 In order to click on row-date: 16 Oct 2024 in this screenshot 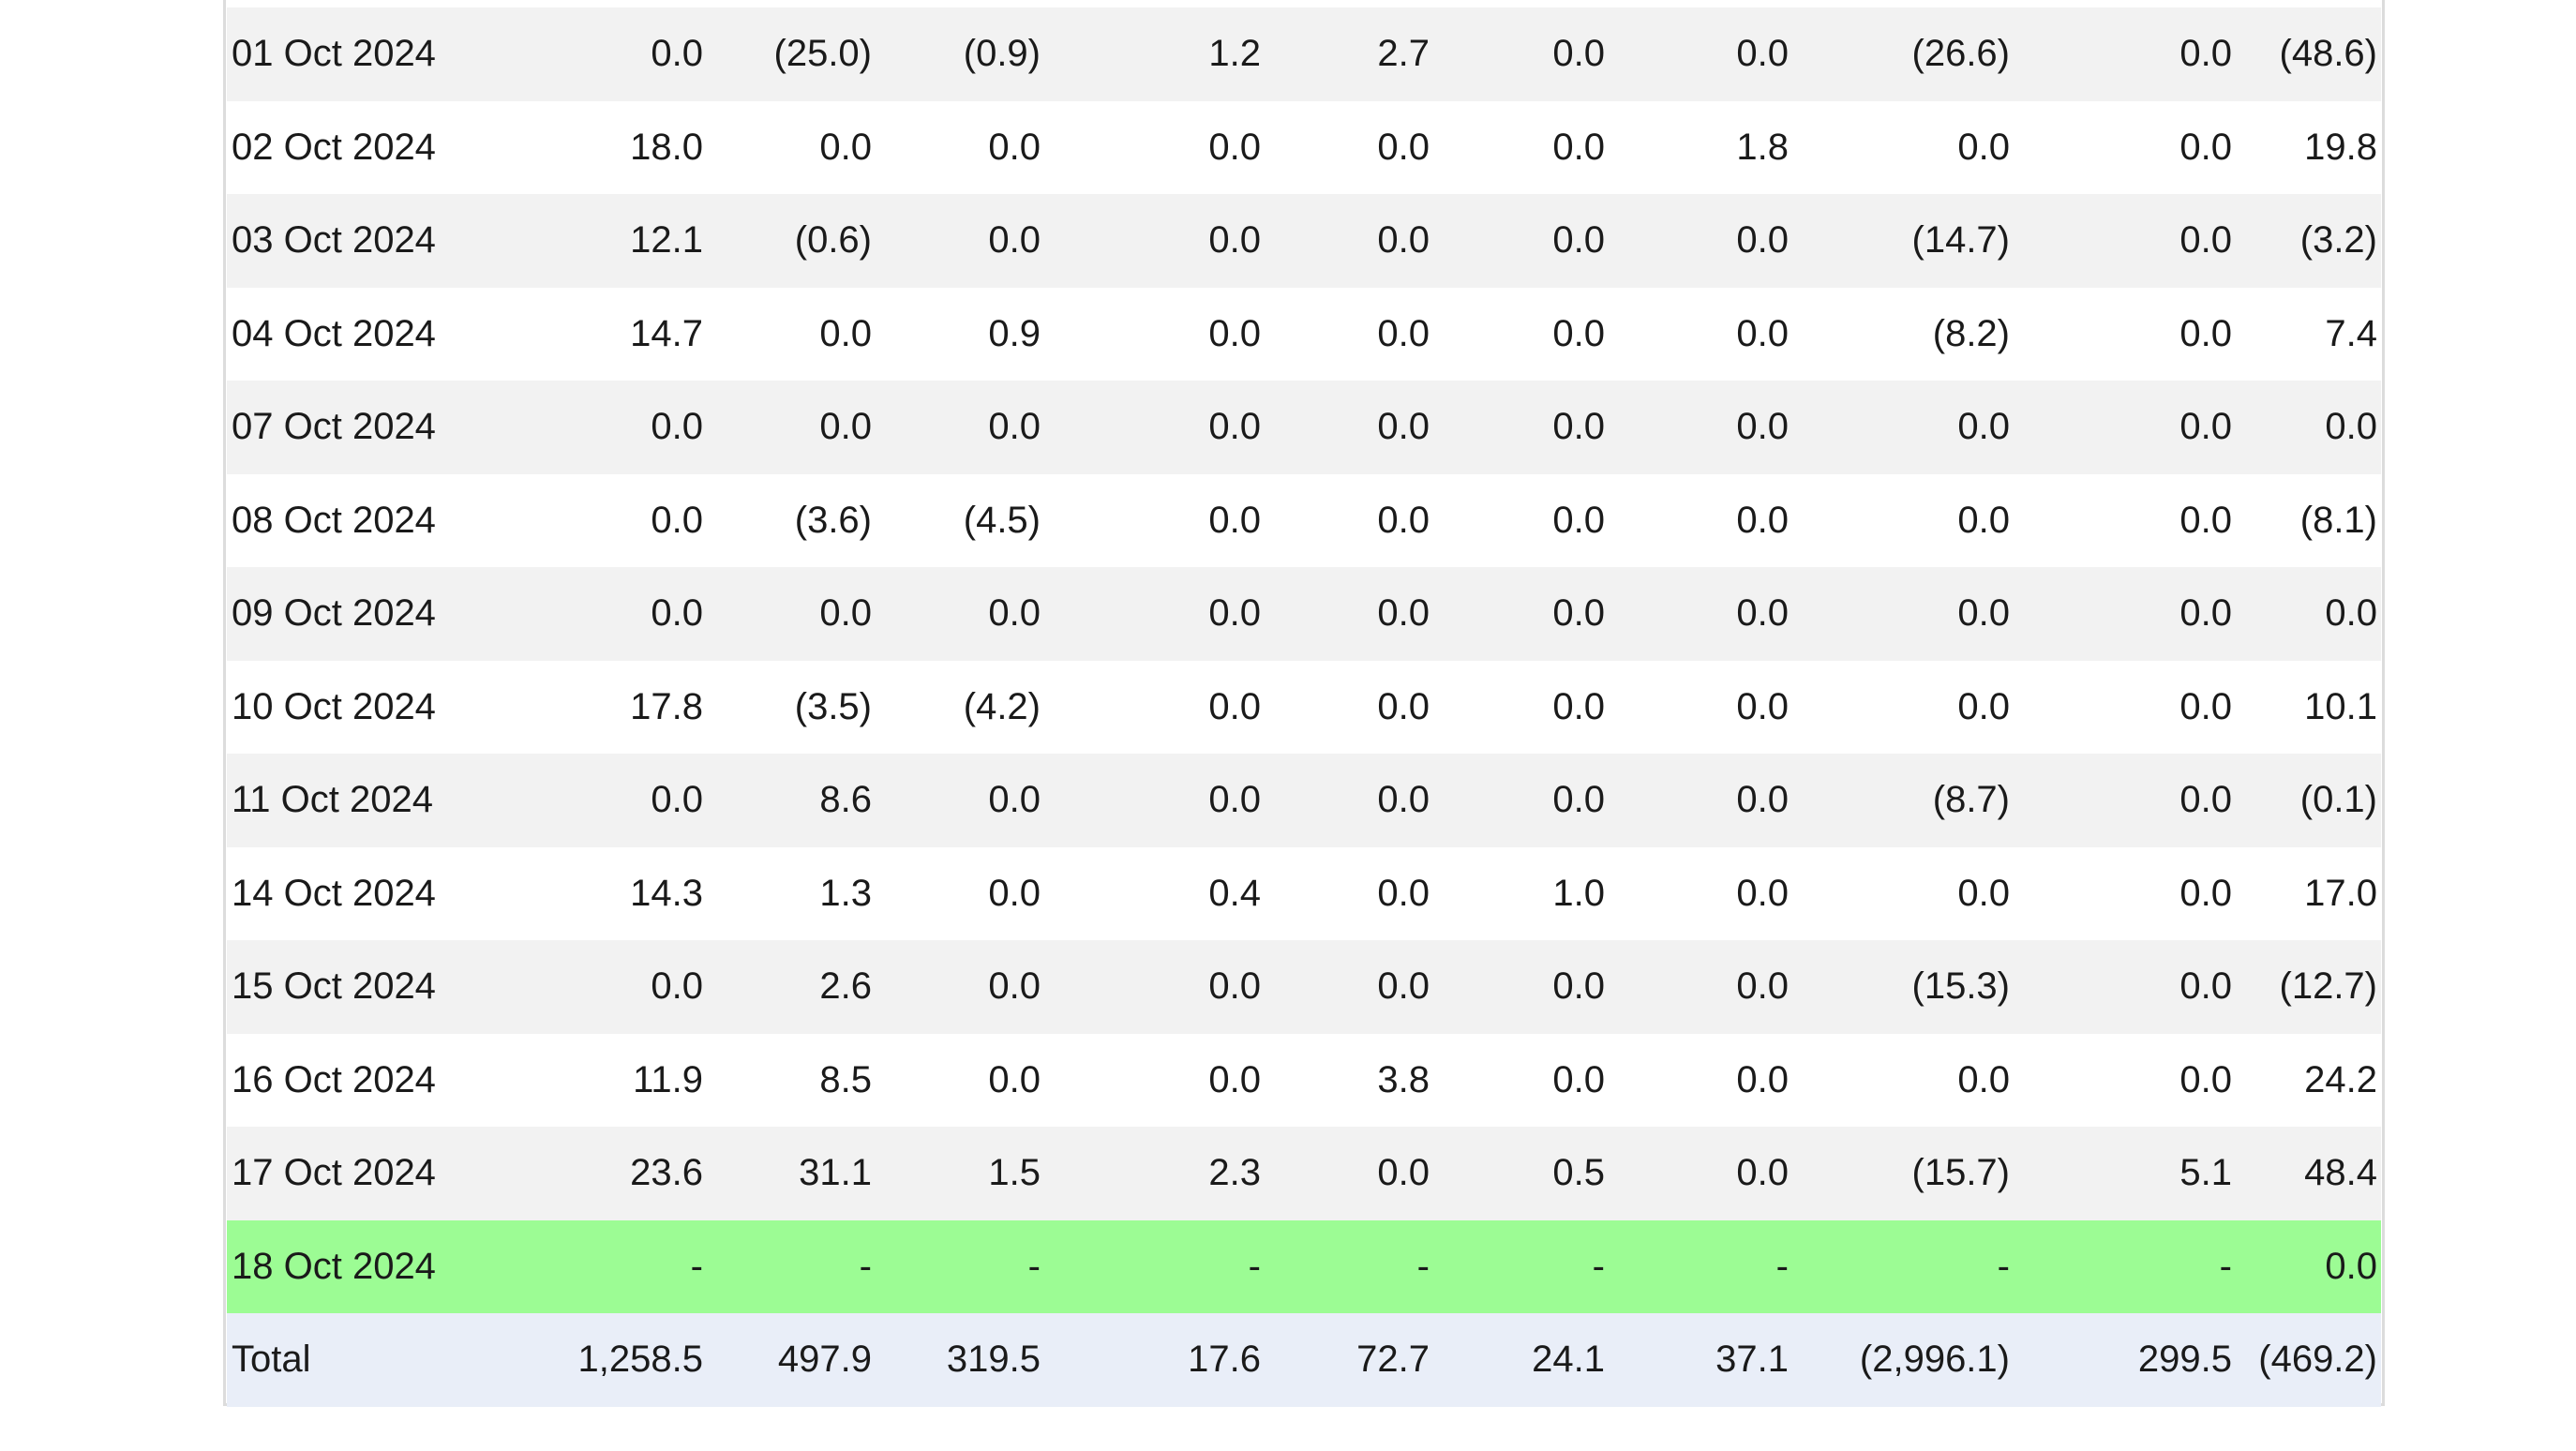, I will do `click(361, 1080)`.